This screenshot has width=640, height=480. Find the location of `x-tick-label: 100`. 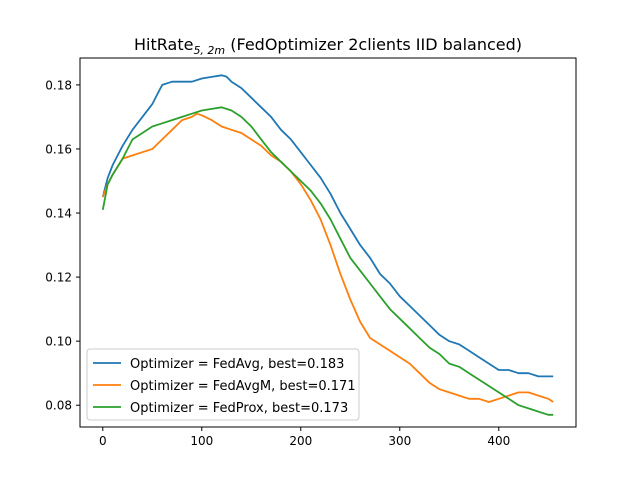

x-tick-label: 100 is located at coordinates (201, 441).